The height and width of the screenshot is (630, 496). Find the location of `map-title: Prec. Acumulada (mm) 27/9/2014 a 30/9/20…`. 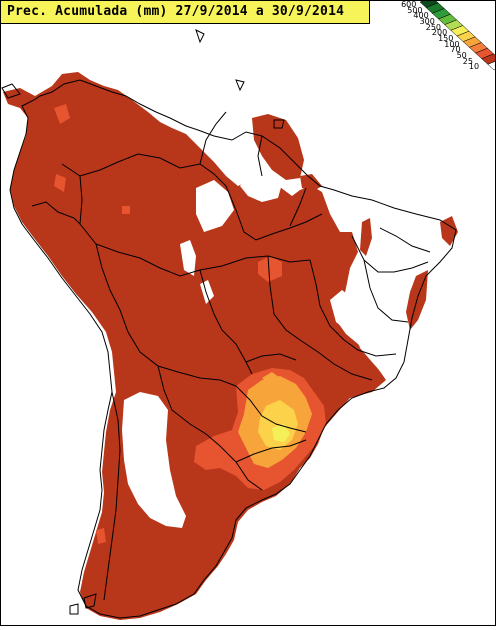

map-title: Prec. Acumulada (mm) 27/9/2014 a 30/9/20… is located at coordinates (176, 11).